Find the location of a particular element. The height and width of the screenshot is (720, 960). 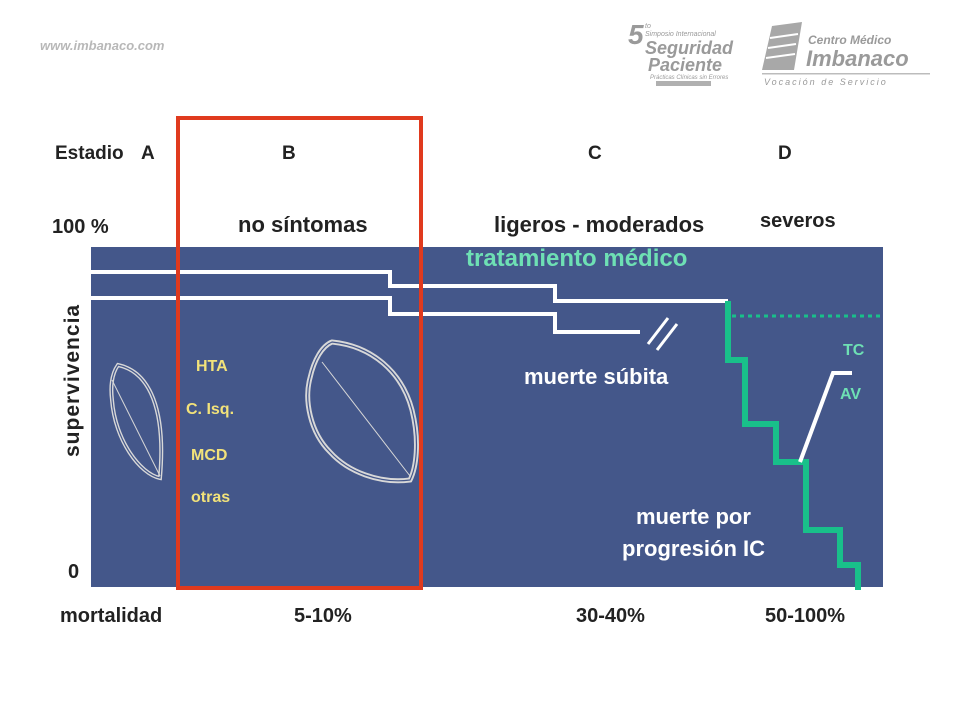

symposium-number: 5 is located at coordinates (636, 34).